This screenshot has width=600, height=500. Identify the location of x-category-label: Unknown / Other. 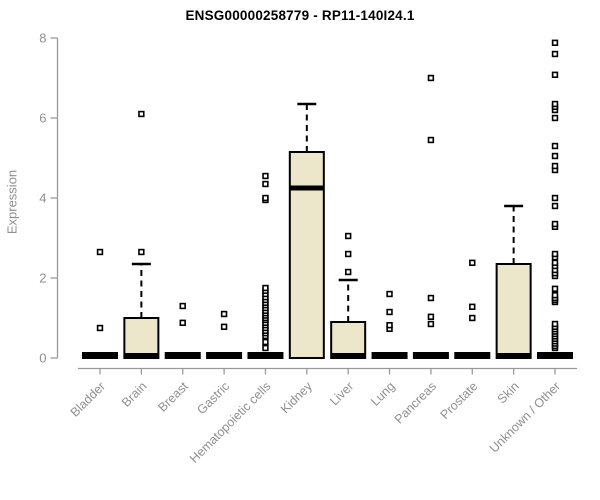
(525, 417).